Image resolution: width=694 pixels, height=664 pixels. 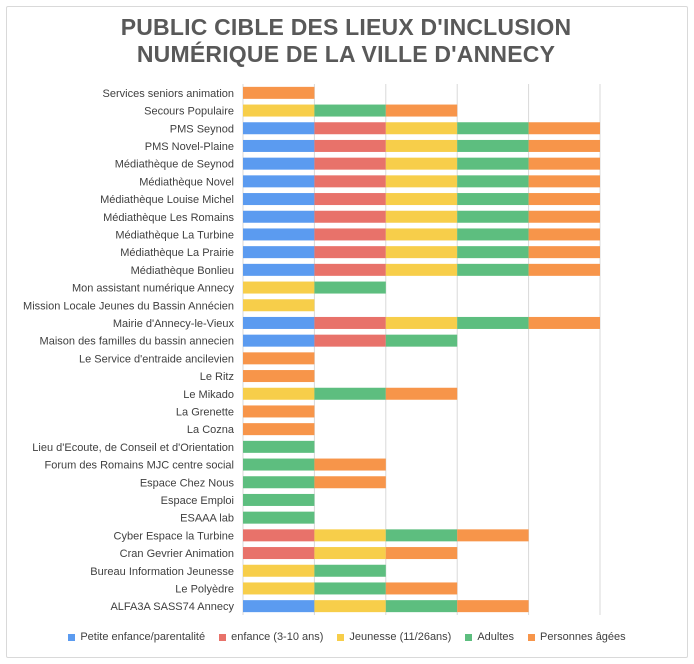 What do you see at coordinates (182, 271) in the screenshot?
I see `category-label: Médiathèque Bonlieu` at bounding box center [182, 271].